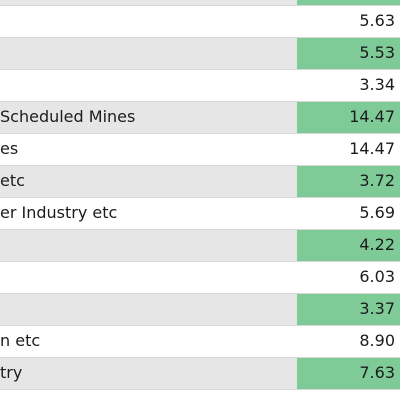 The image size is (400, 400). Describe the element at coordinates (377, 212) in the screenshot. I see `row-value: 5.69` at that location.